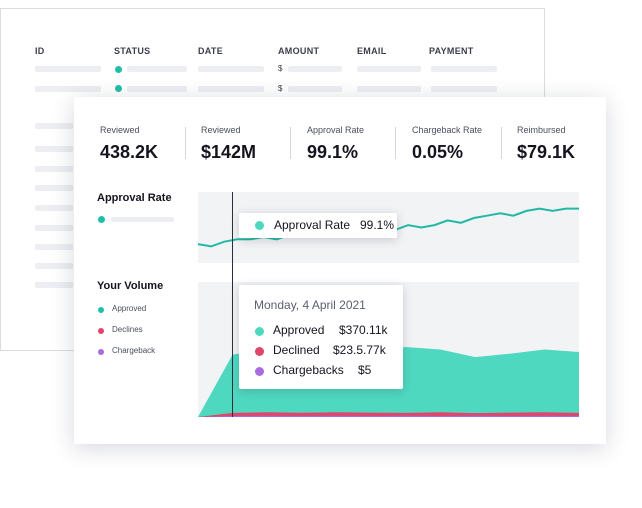  Describe the element at coordinates (464, 89) in the screenshot. I see `row-2-payment-placeholder` at that location.